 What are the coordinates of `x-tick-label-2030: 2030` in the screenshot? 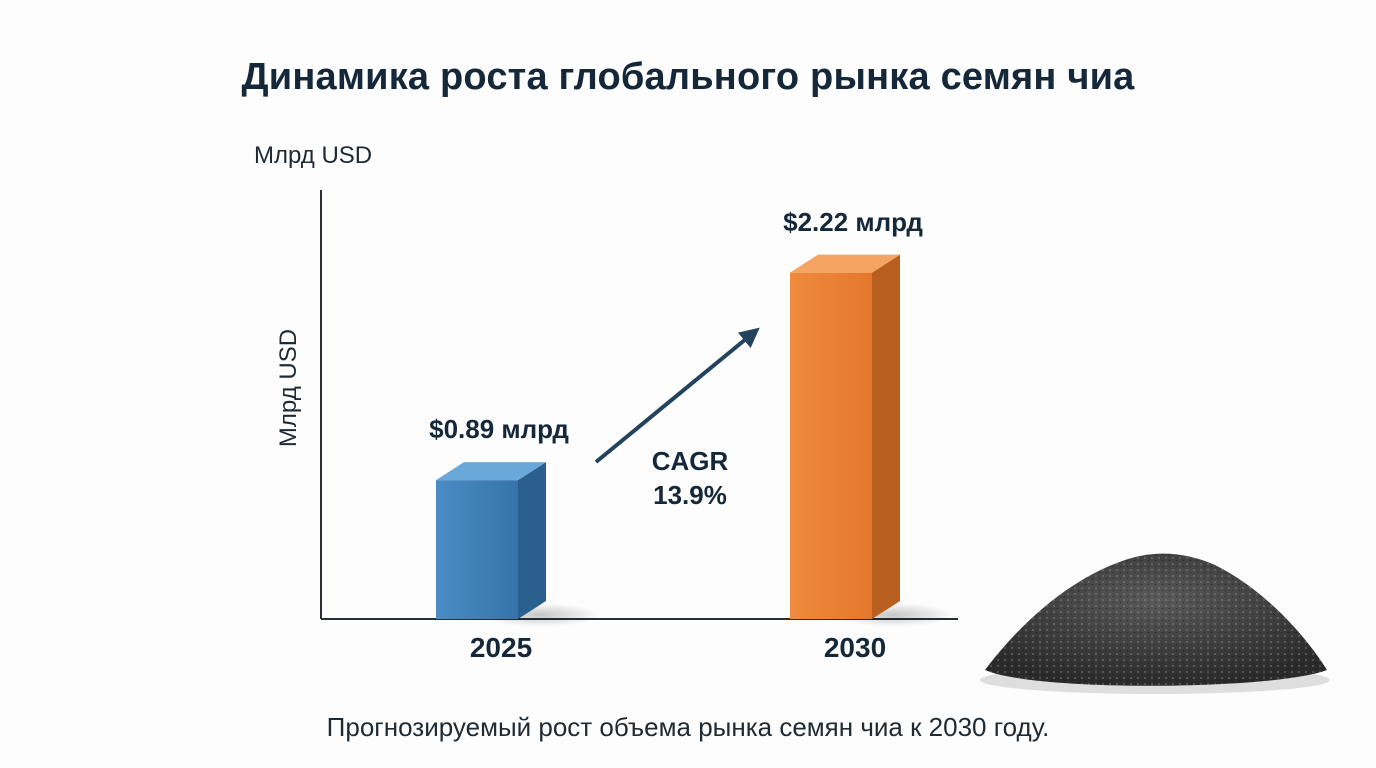 It's located at (855, 647).